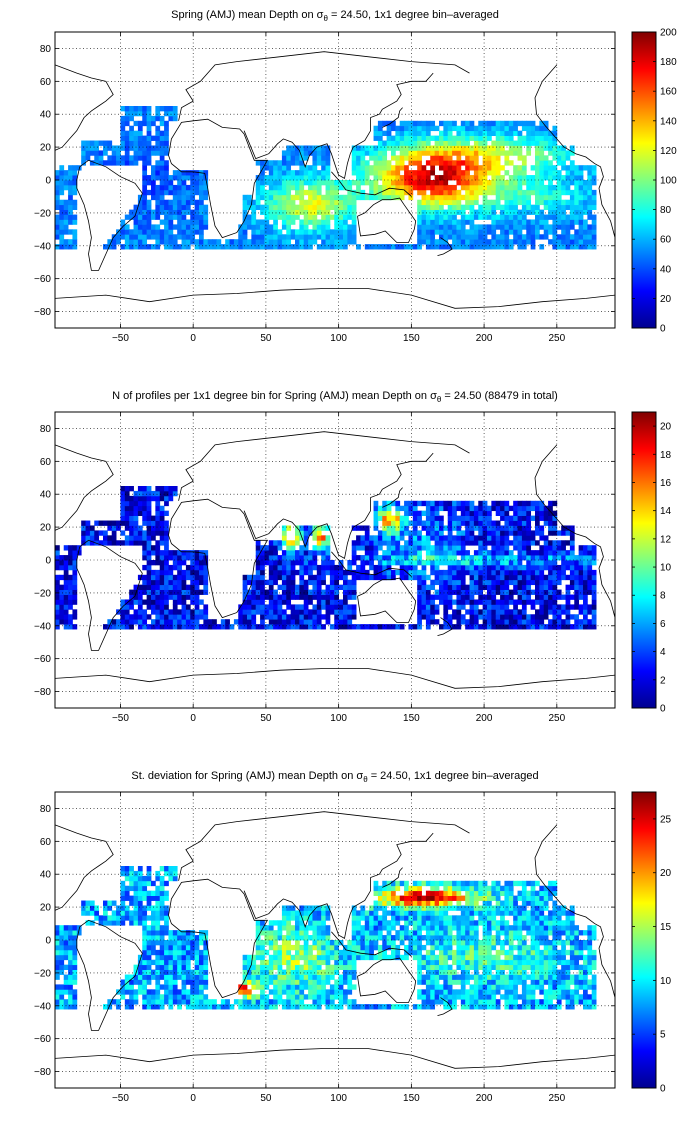 This screenshot has width=696, height=1140. I want to click on colorbar-tick-label: 0, so click(663, 329).